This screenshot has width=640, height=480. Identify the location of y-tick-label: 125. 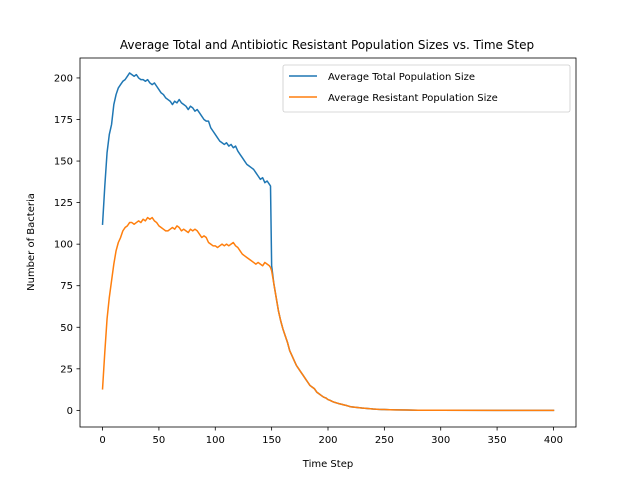
(63, 203).